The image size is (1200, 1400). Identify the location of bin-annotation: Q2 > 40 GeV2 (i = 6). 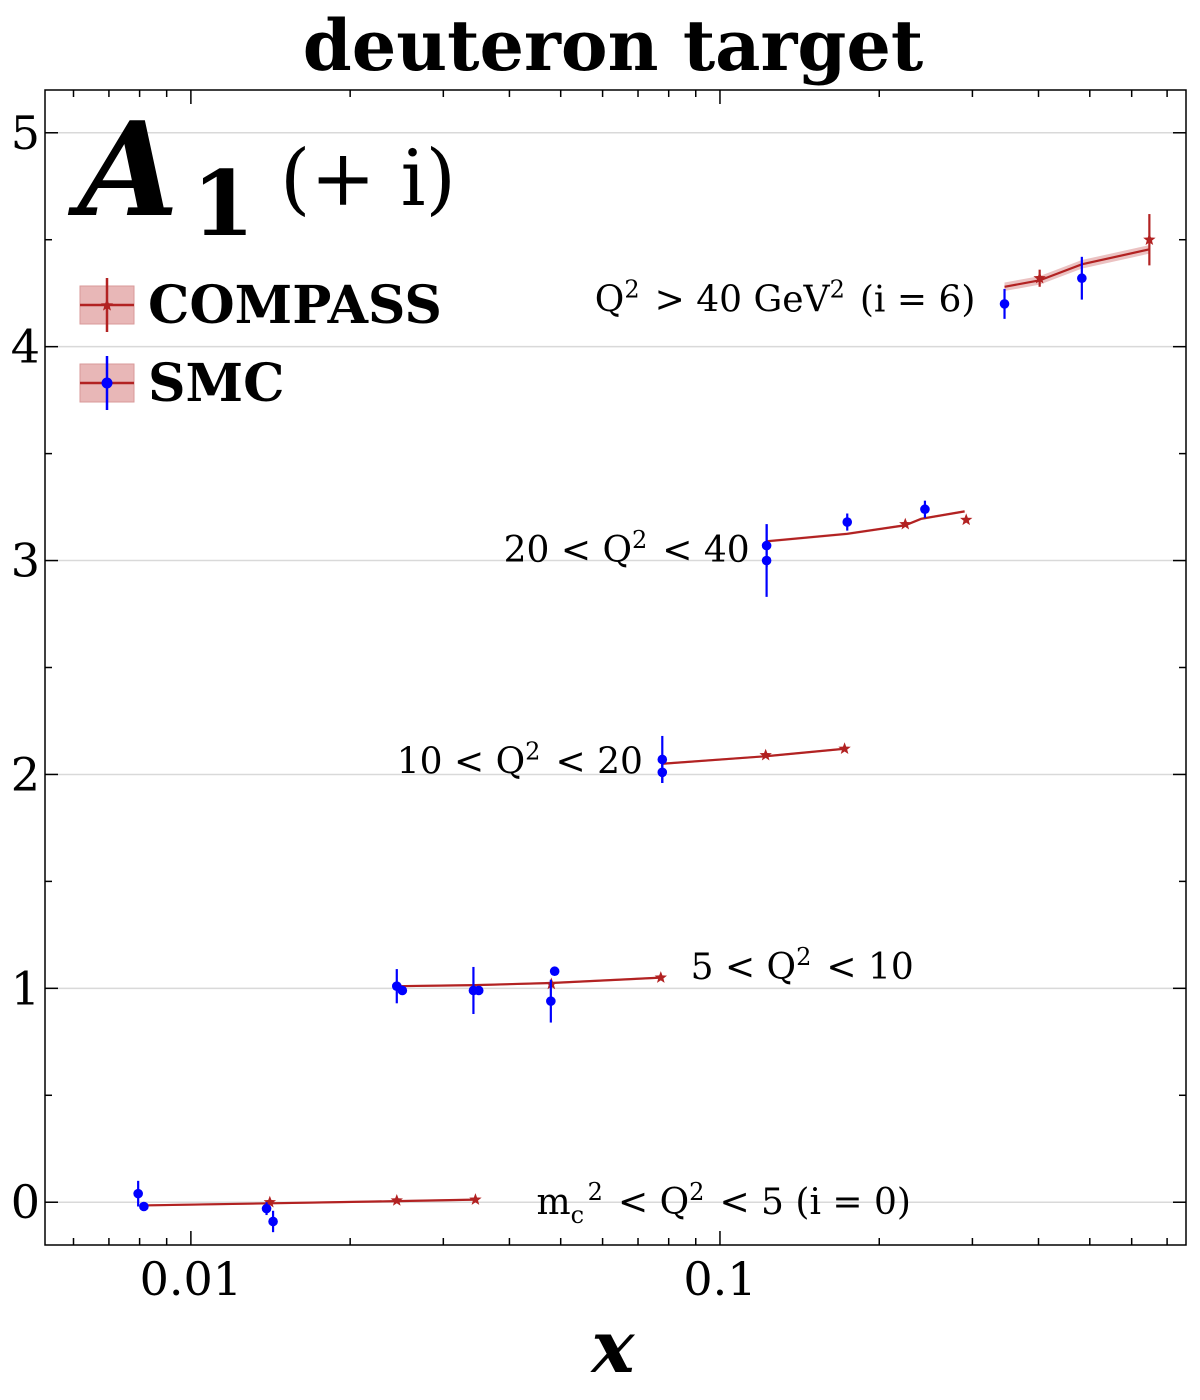
(785, 298).